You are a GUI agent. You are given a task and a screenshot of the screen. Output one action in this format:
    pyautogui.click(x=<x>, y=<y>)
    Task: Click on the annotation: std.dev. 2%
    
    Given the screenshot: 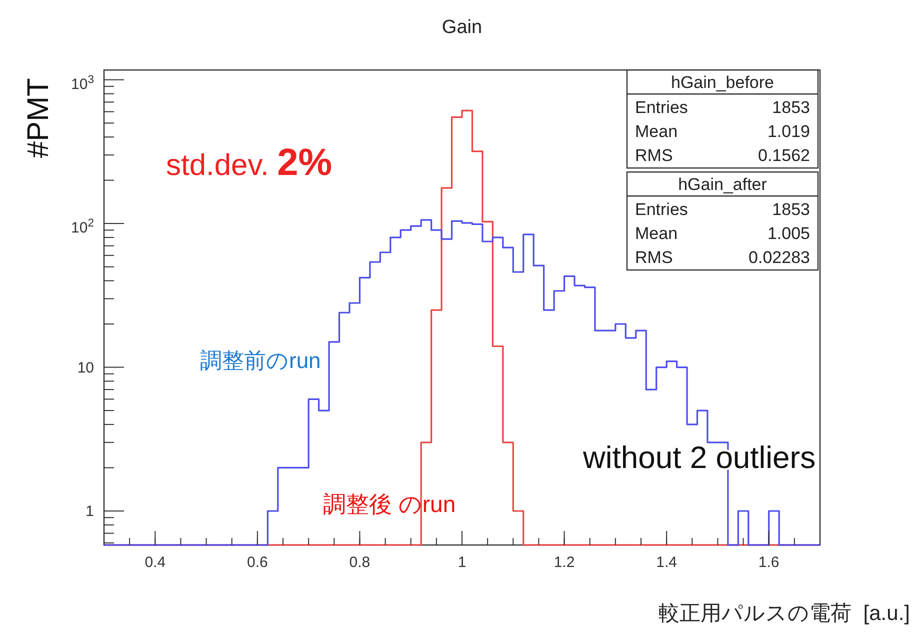 What is the action you would take?
    pyautogui.click(x=249, y=163)
    